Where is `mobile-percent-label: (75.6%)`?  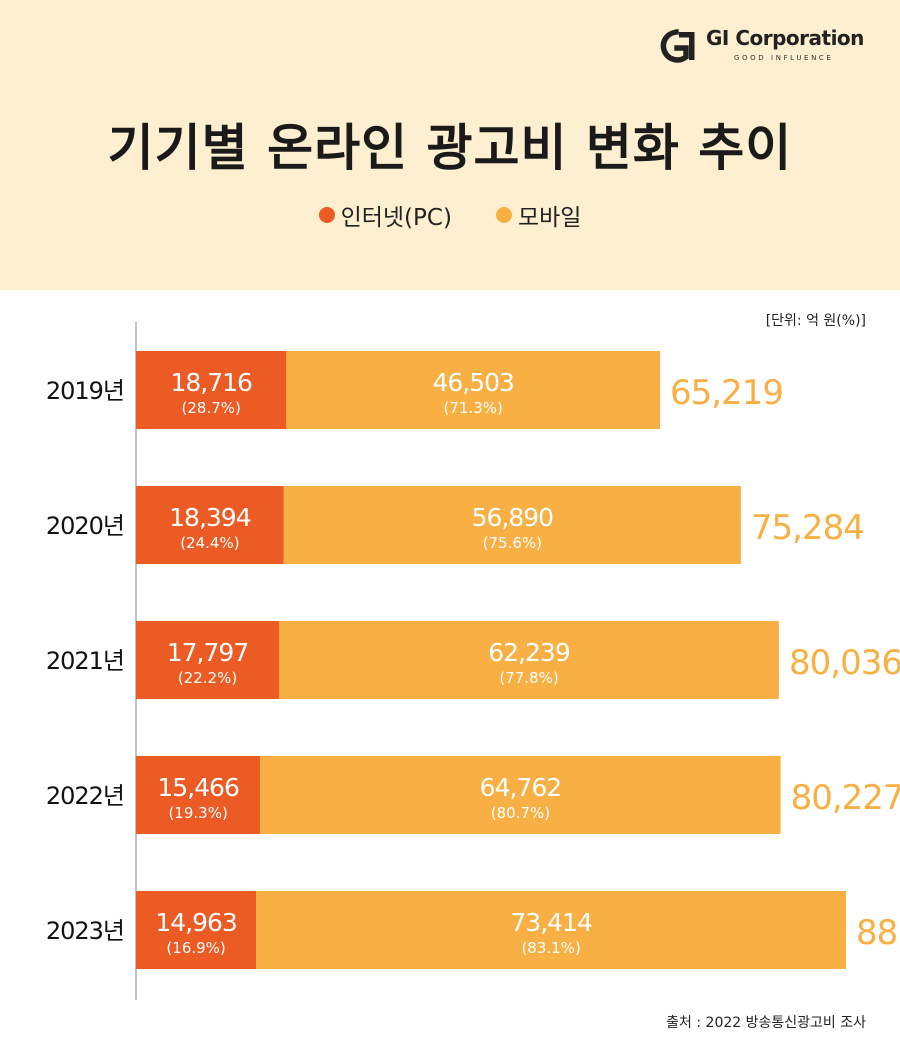 mobile-percent-label: (75.6%) is located at coordinates (512, 543).